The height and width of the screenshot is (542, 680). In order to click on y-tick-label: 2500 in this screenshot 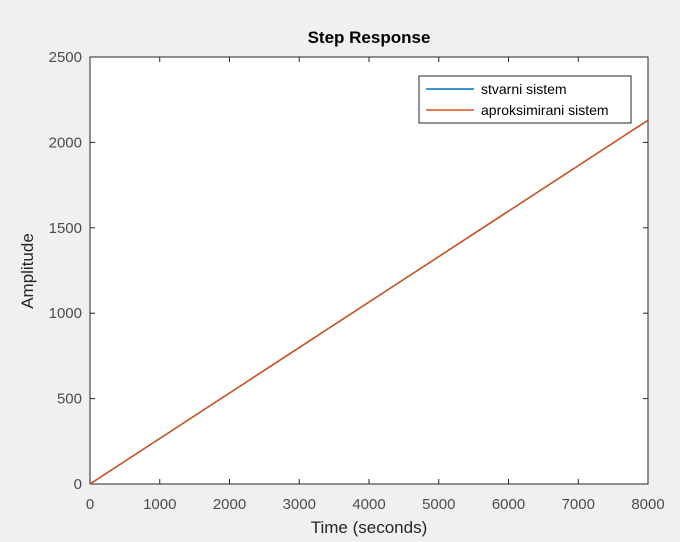, I will do `click(65, 57)`.